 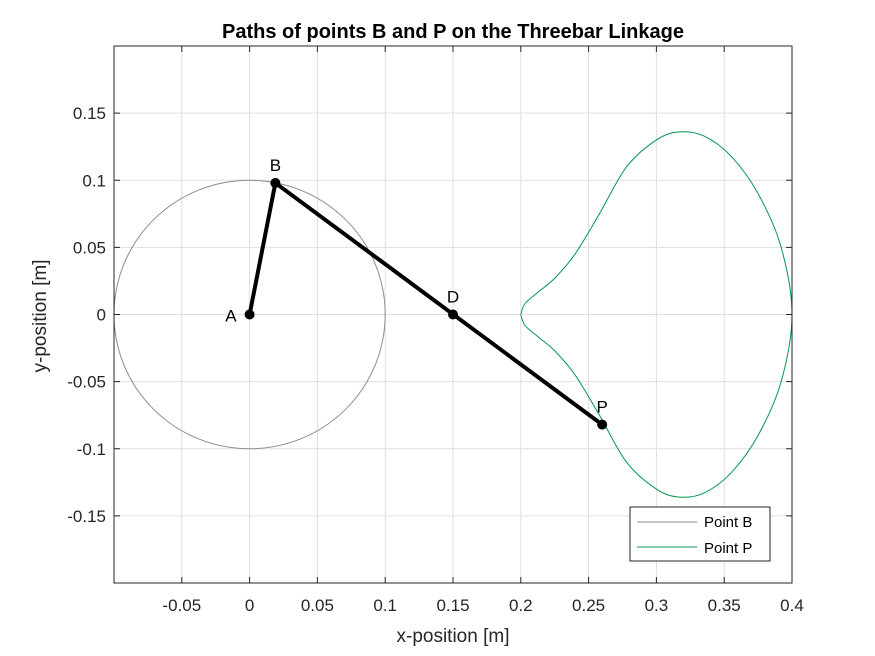 What do you see at coordinates (385, 605) in the screenshot?
I see `x-tick-label: 0.1` at bounding box center [385, 605].